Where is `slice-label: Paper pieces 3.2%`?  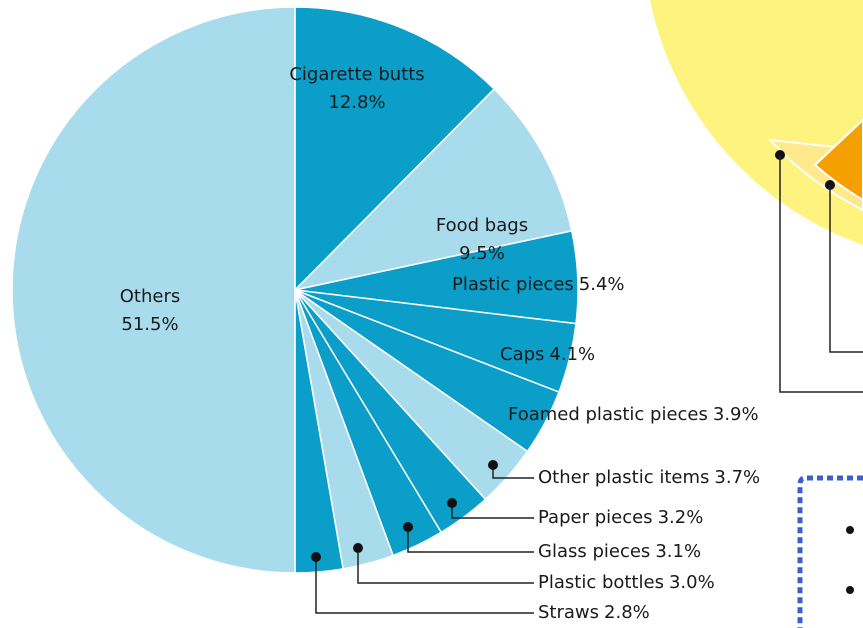
slice-label: Paper pieces 3.2% is located at coordinates (620, 517).